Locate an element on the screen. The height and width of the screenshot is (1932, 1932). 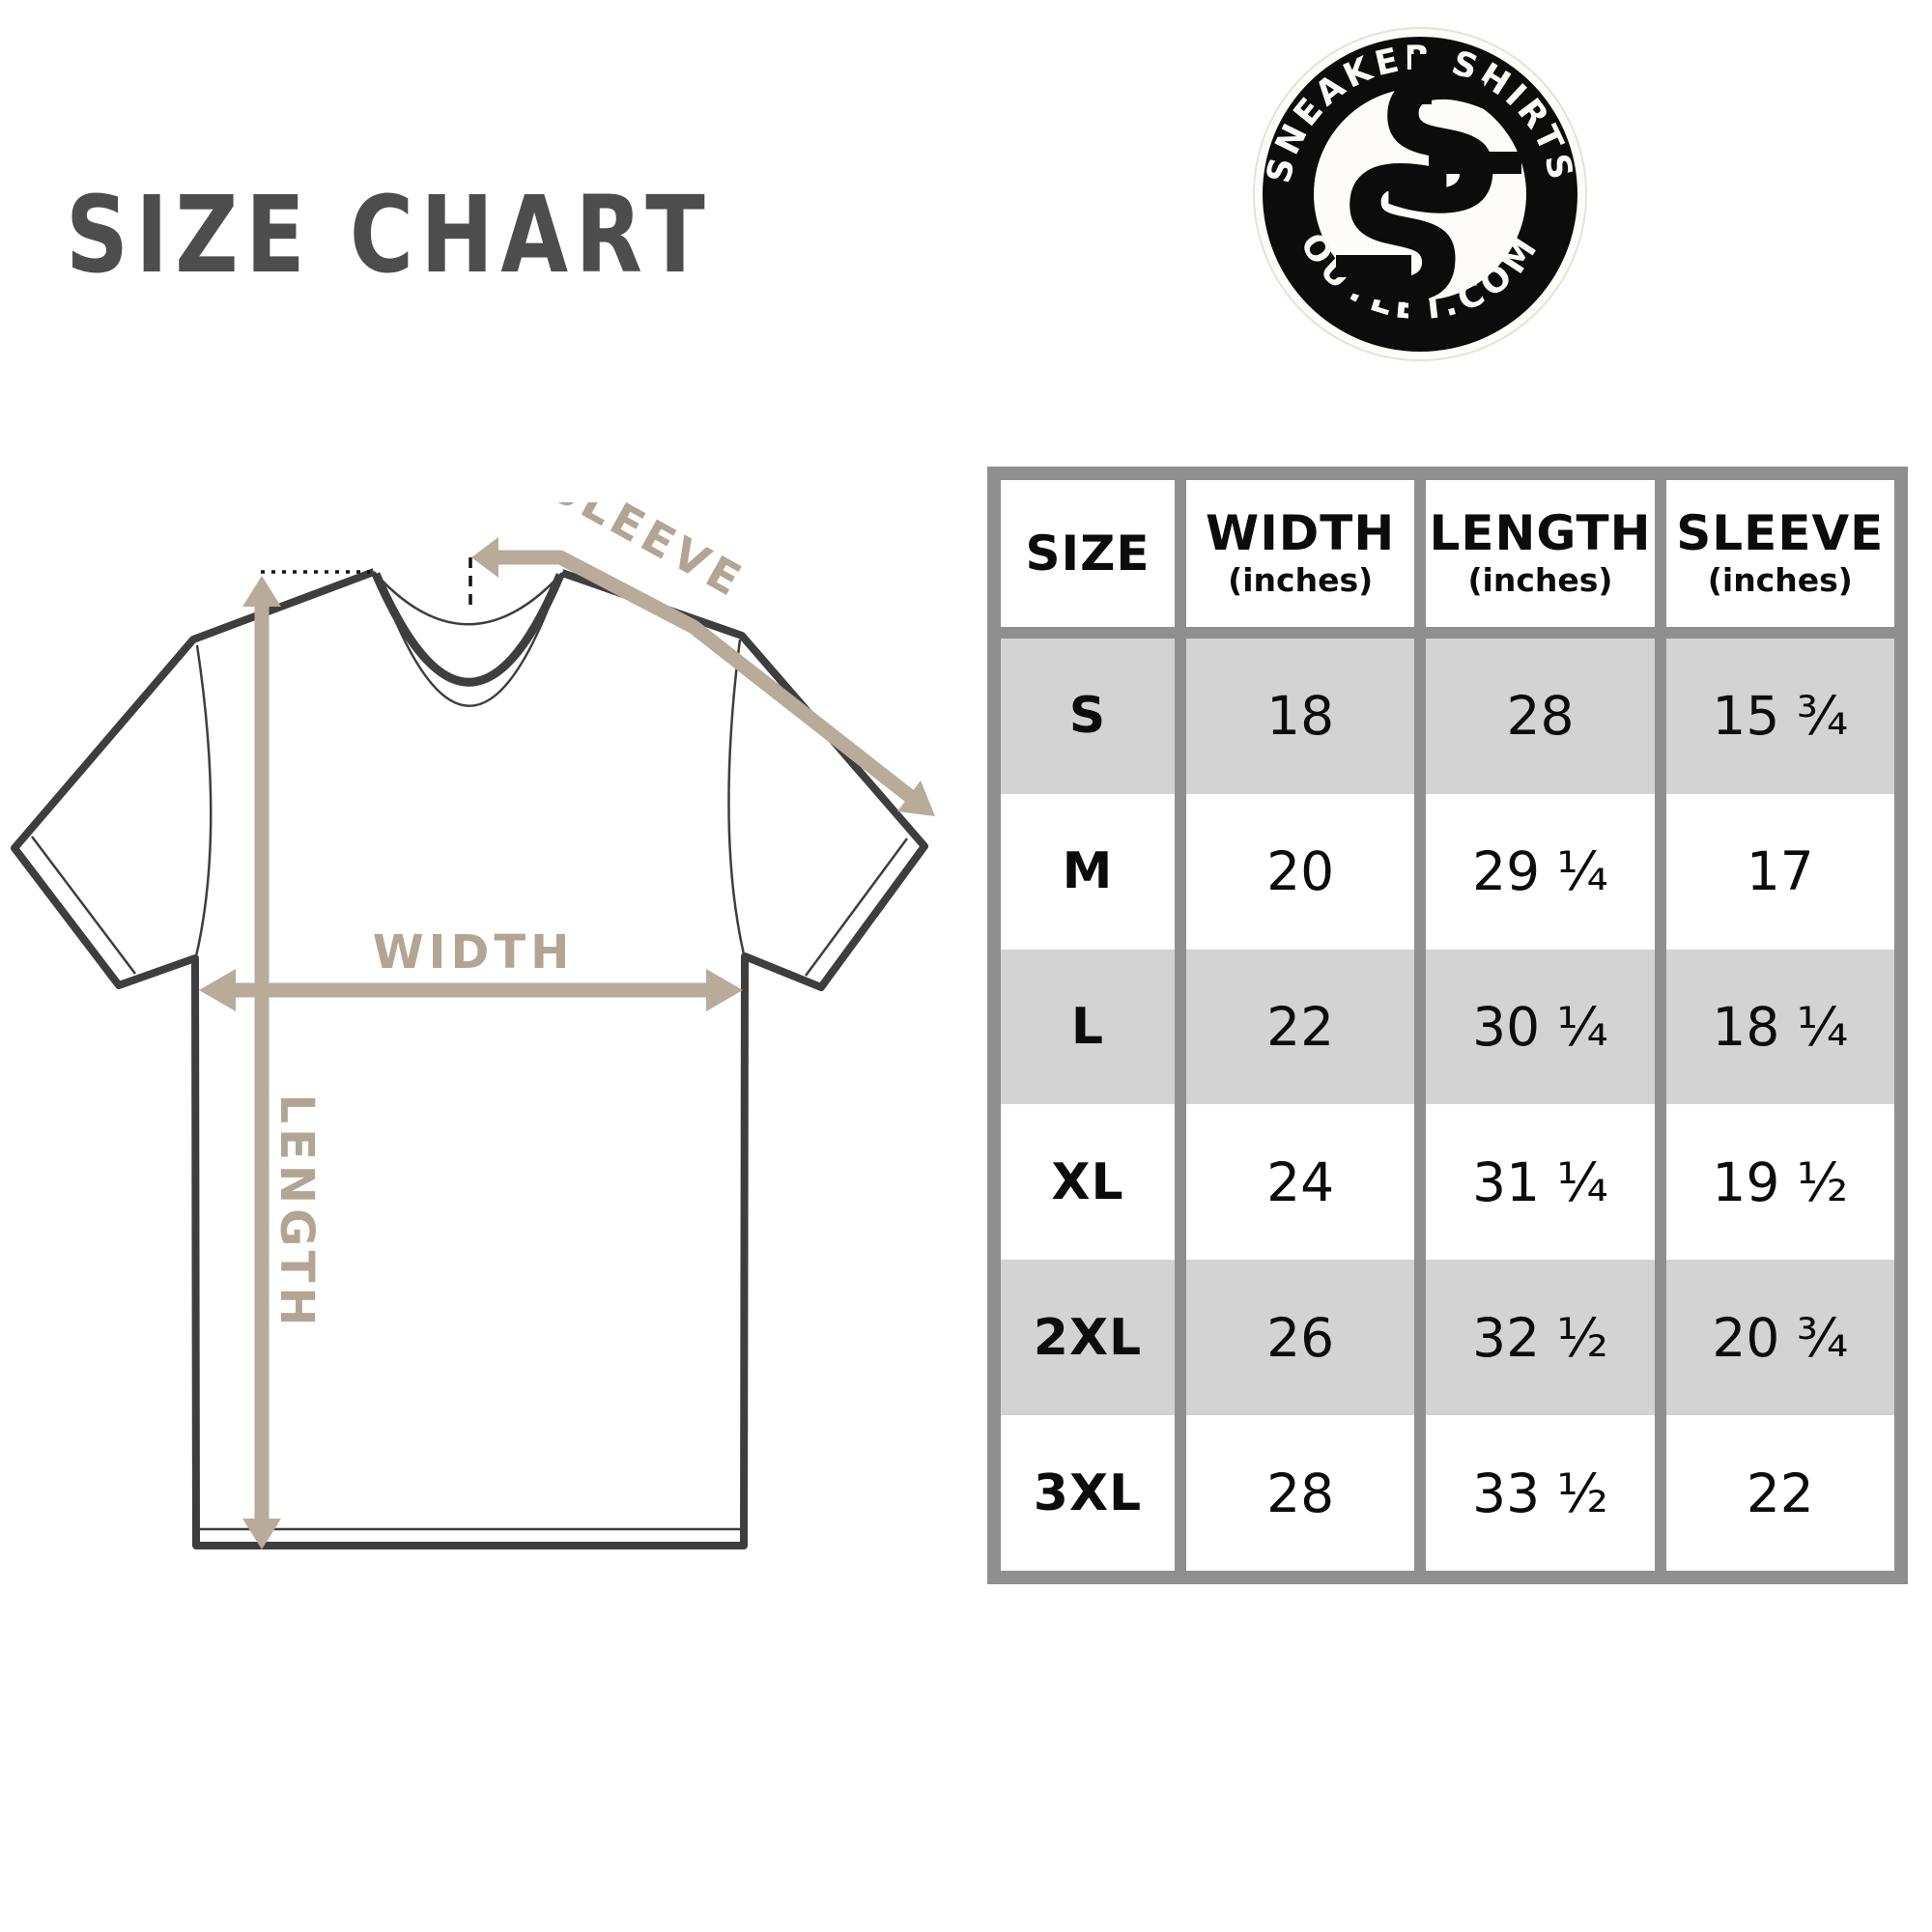
table-cell: S is located at coordinates (1088, 716).